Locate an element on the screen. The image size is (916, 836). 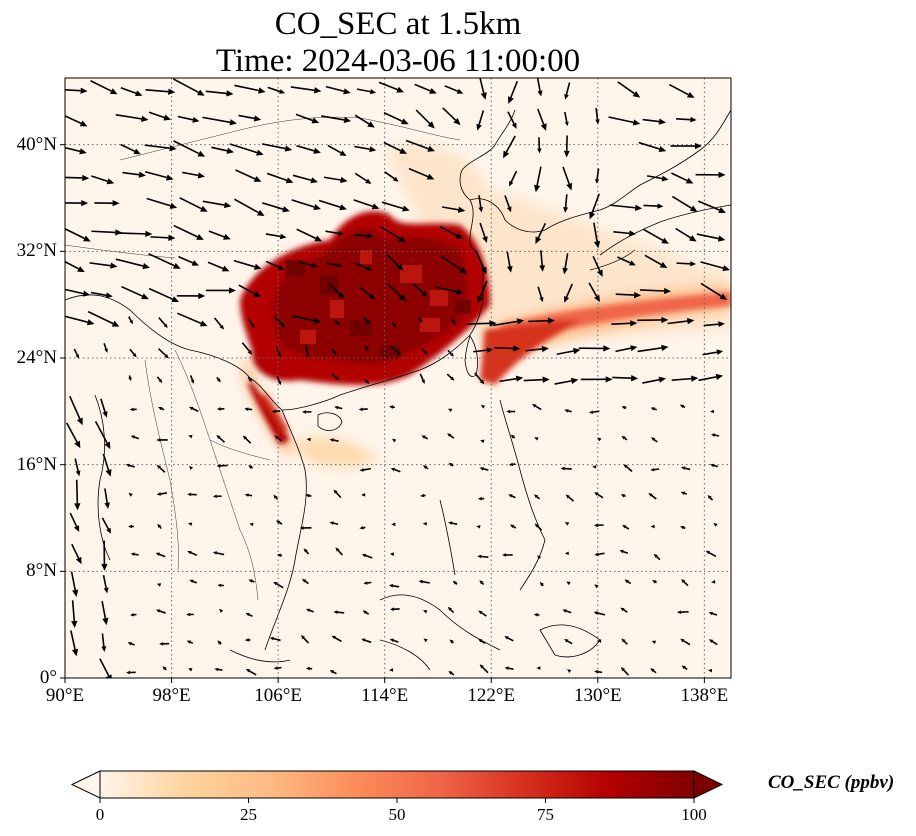
colorbar-tick-label: 50 is located at coordinates (397, 814).